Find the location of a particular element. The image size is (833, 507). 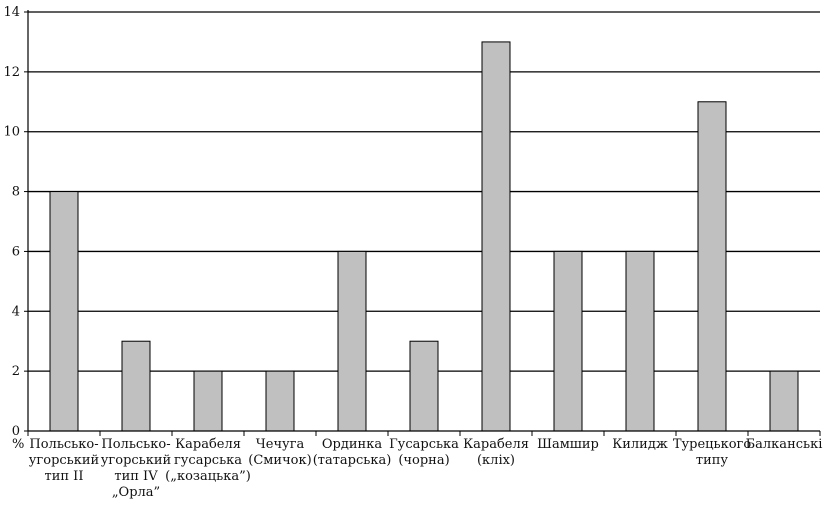

x-category-label: Шамшир is located at coordinates (568, 444).